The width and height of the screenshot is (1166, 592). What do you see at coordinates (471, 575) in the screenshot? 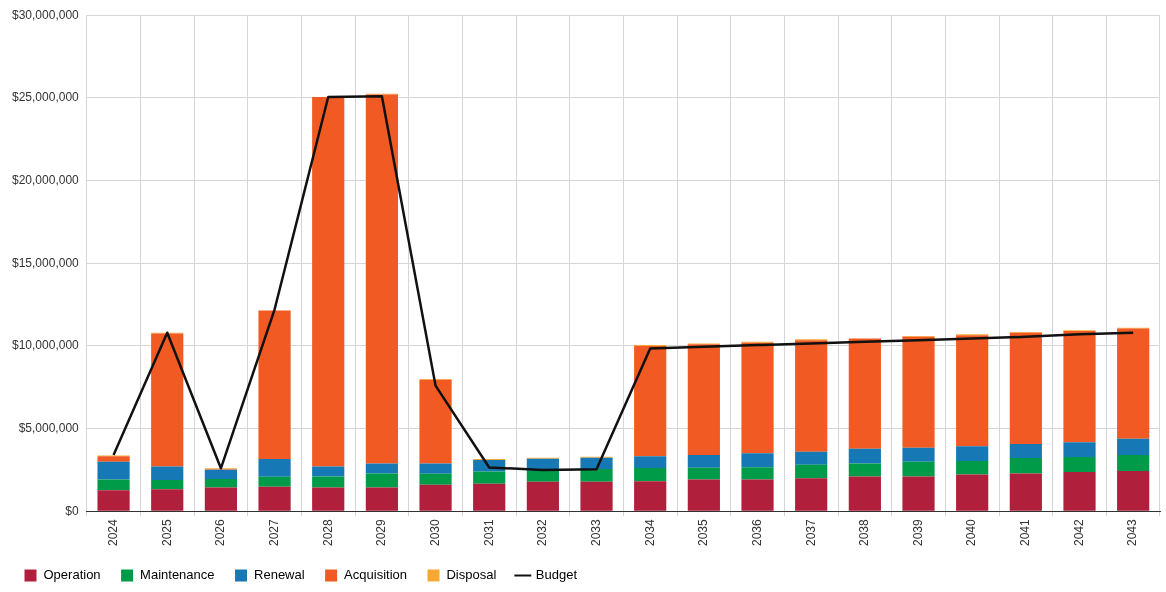
I see `legend-label: Disposal` at bounding box center [471, 575].